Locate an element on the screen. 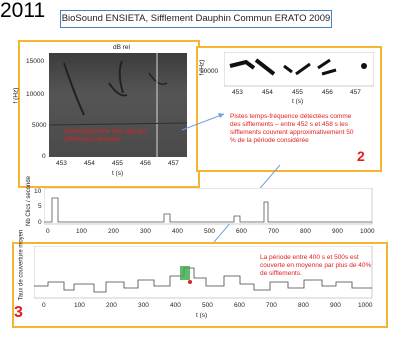  tracks-xtick: 453 is located at coordinates (237, 92).